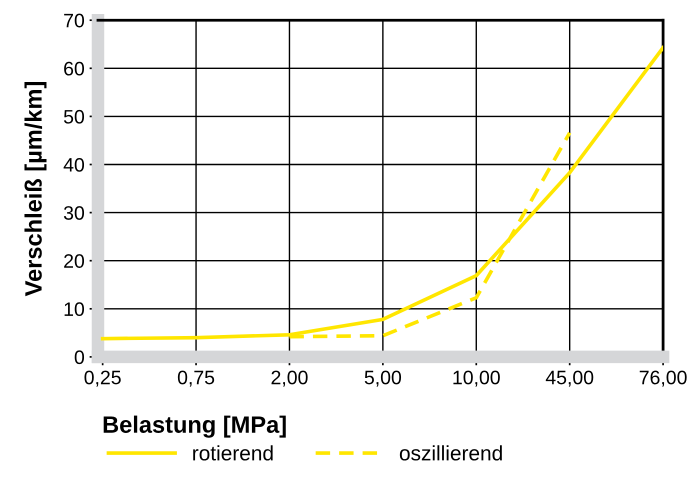  What do you see at coordinates (233, 453) in the screenshot?
I see `legend-label: rotierend` at bounding box center [233, 453].